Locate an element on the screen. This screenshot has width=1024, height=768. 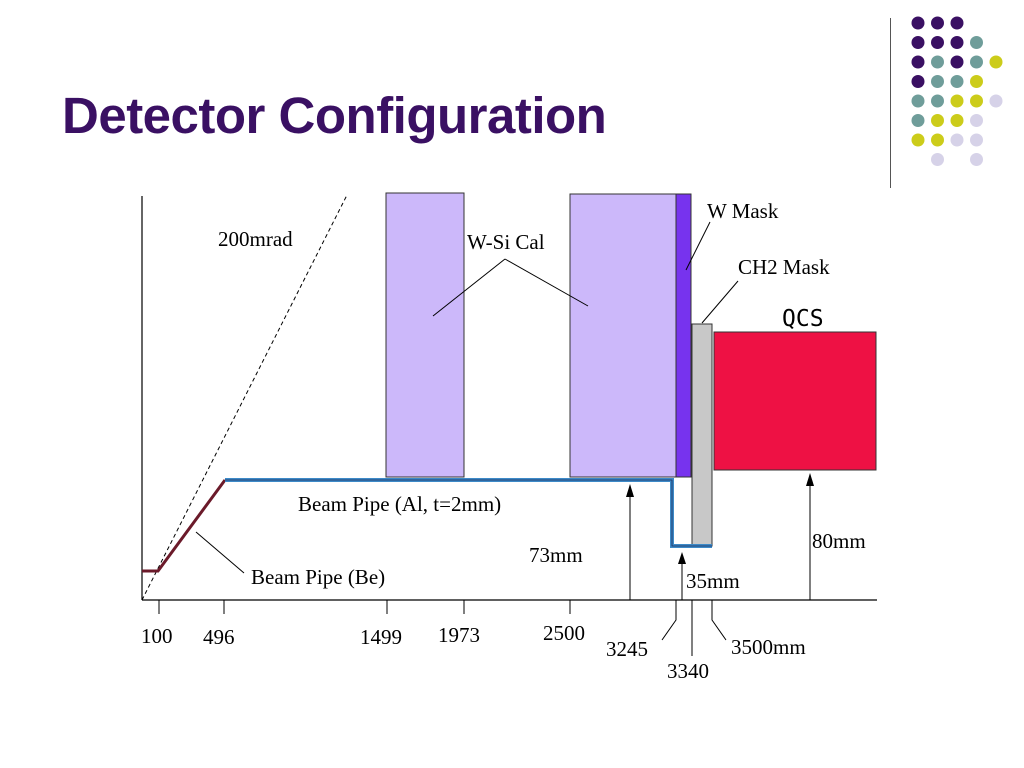
beam-pipe-be-leader is located at coordinates (220, 552).